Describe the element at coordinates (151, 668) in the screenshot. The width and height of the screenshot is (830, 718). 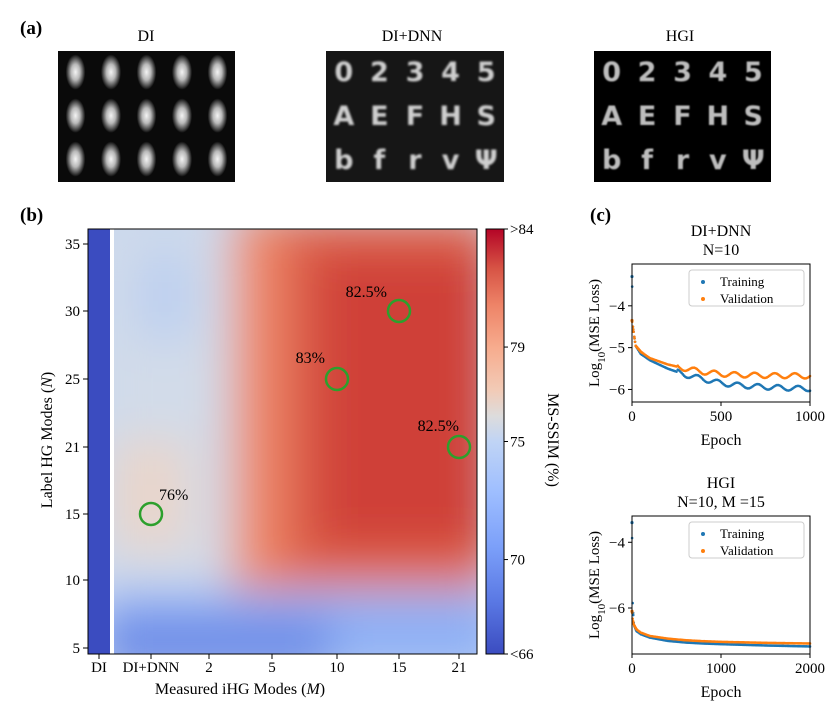
I see `x-tick-label: DI+DNN` at that location.